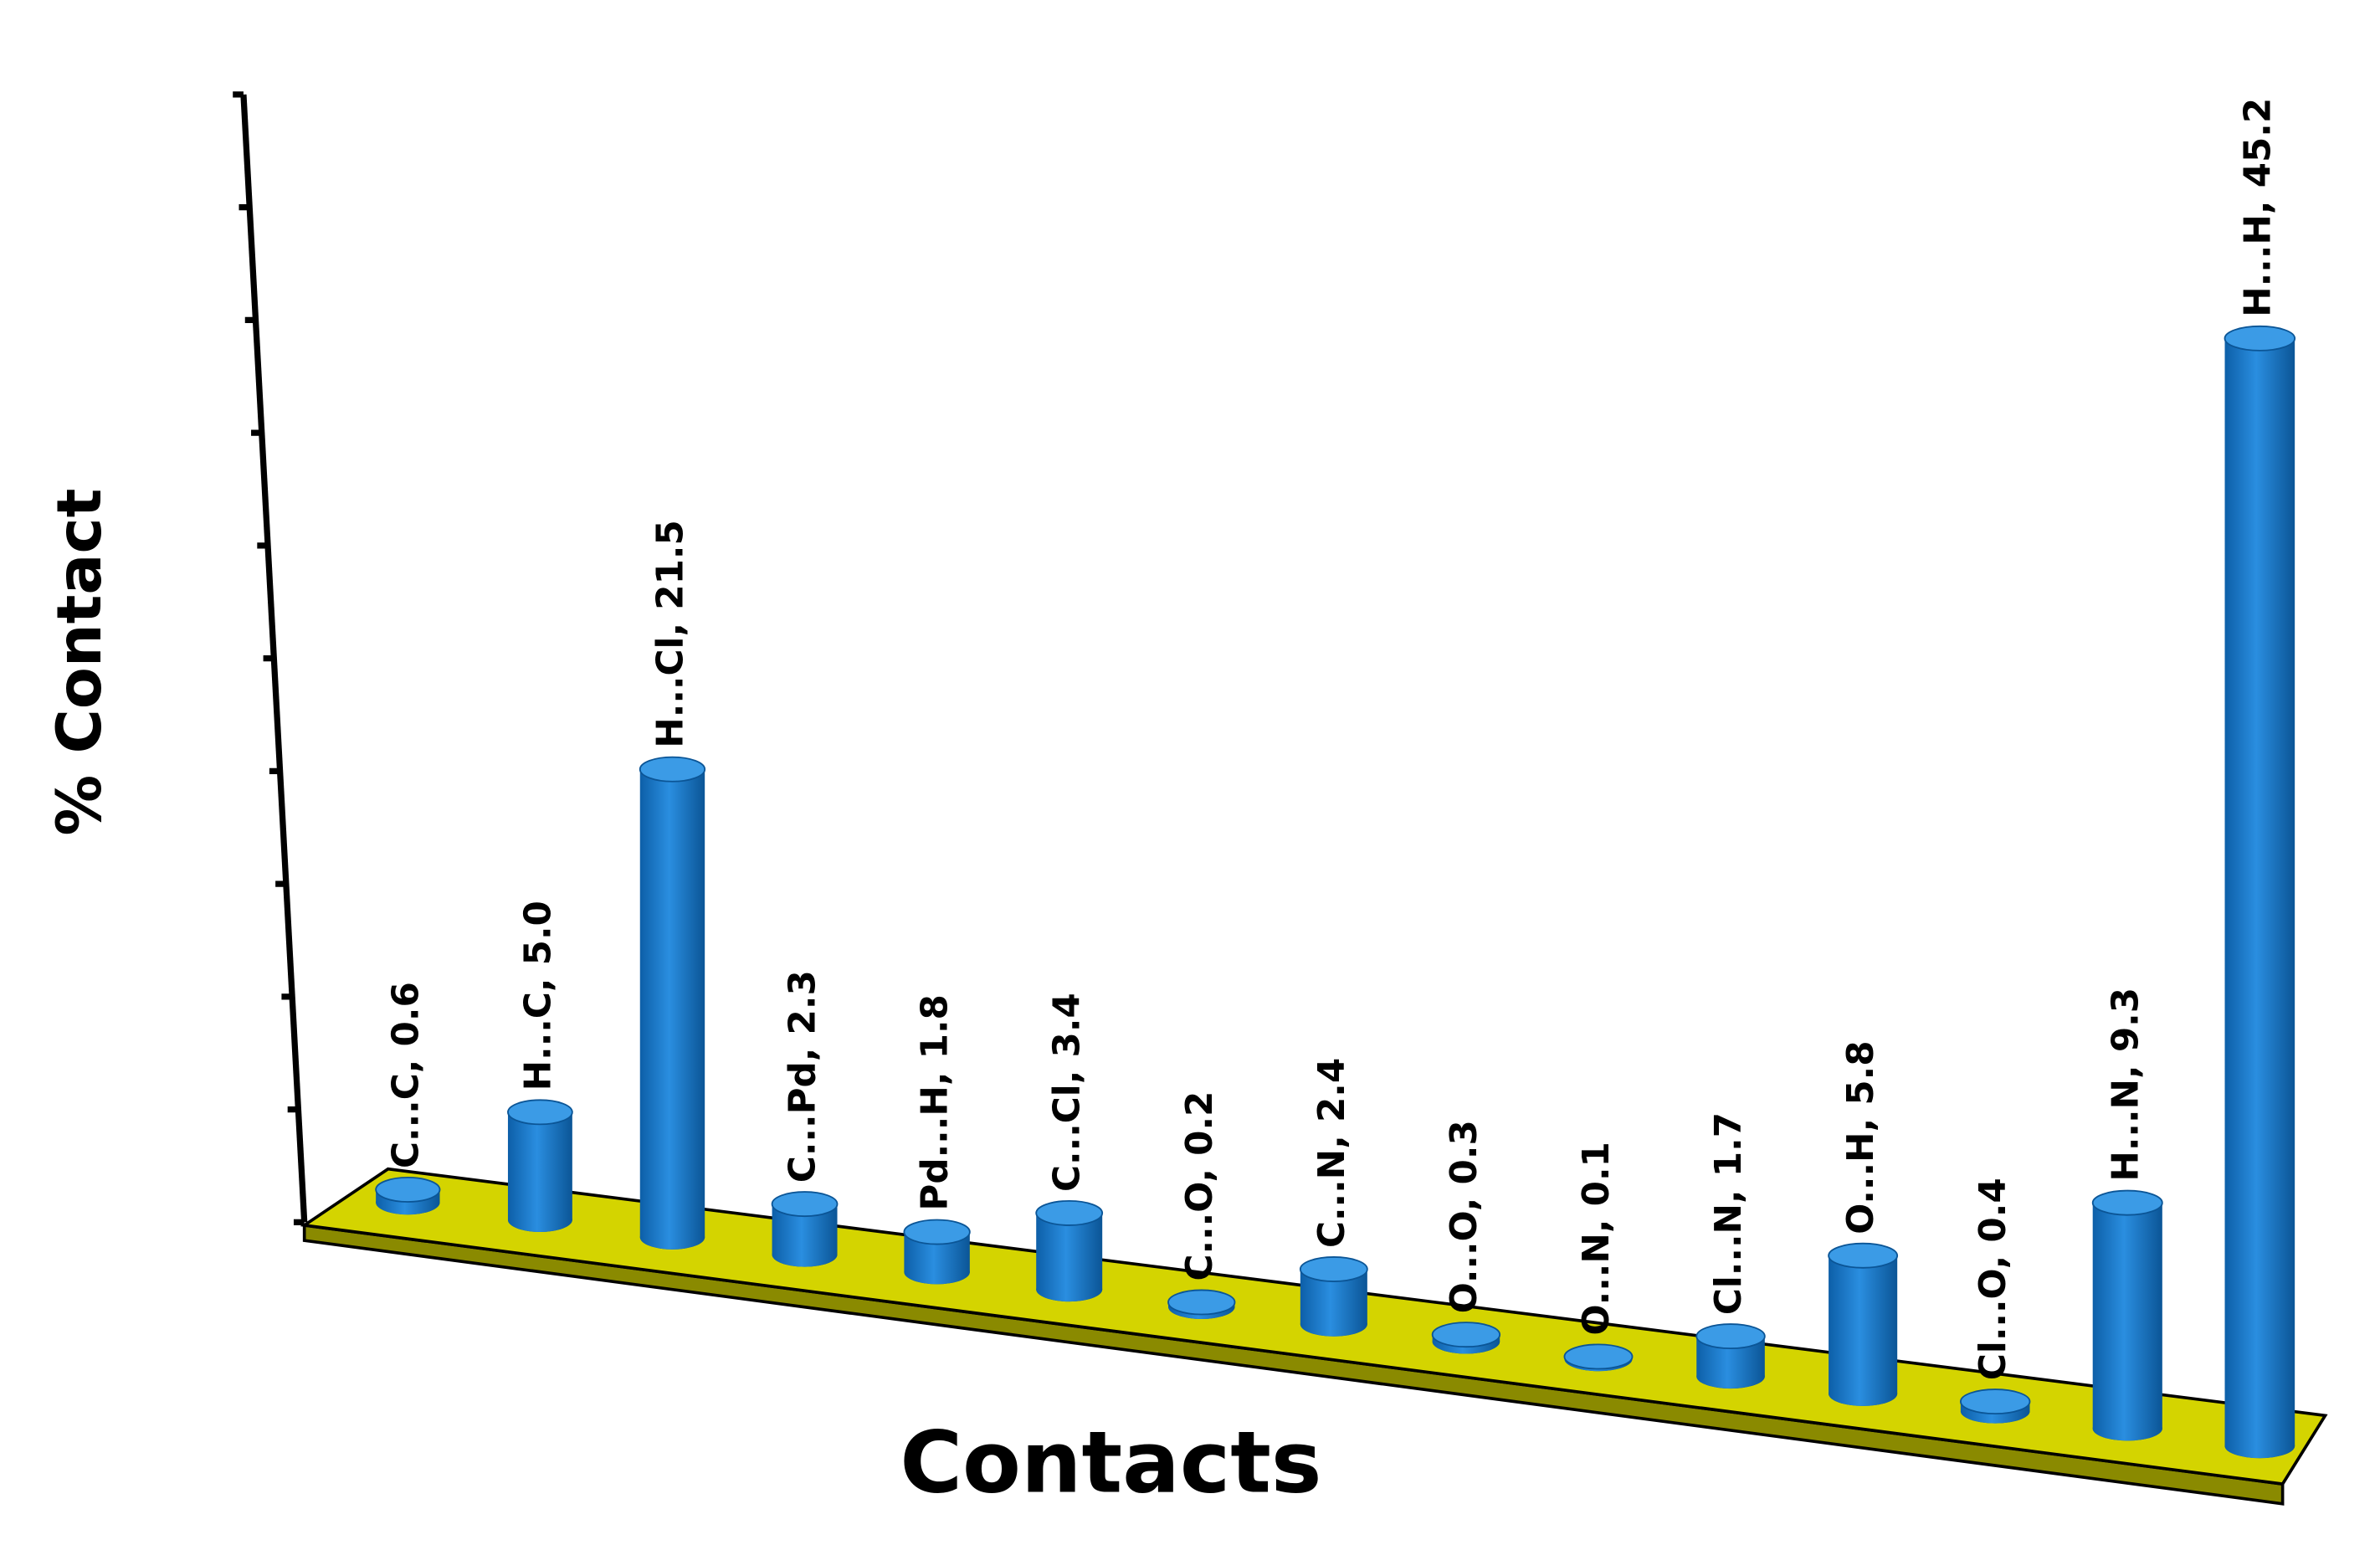 The image size is (2380, 1545). I want to click on data-label: Pd...H, 1.8, so click(935, 1102).